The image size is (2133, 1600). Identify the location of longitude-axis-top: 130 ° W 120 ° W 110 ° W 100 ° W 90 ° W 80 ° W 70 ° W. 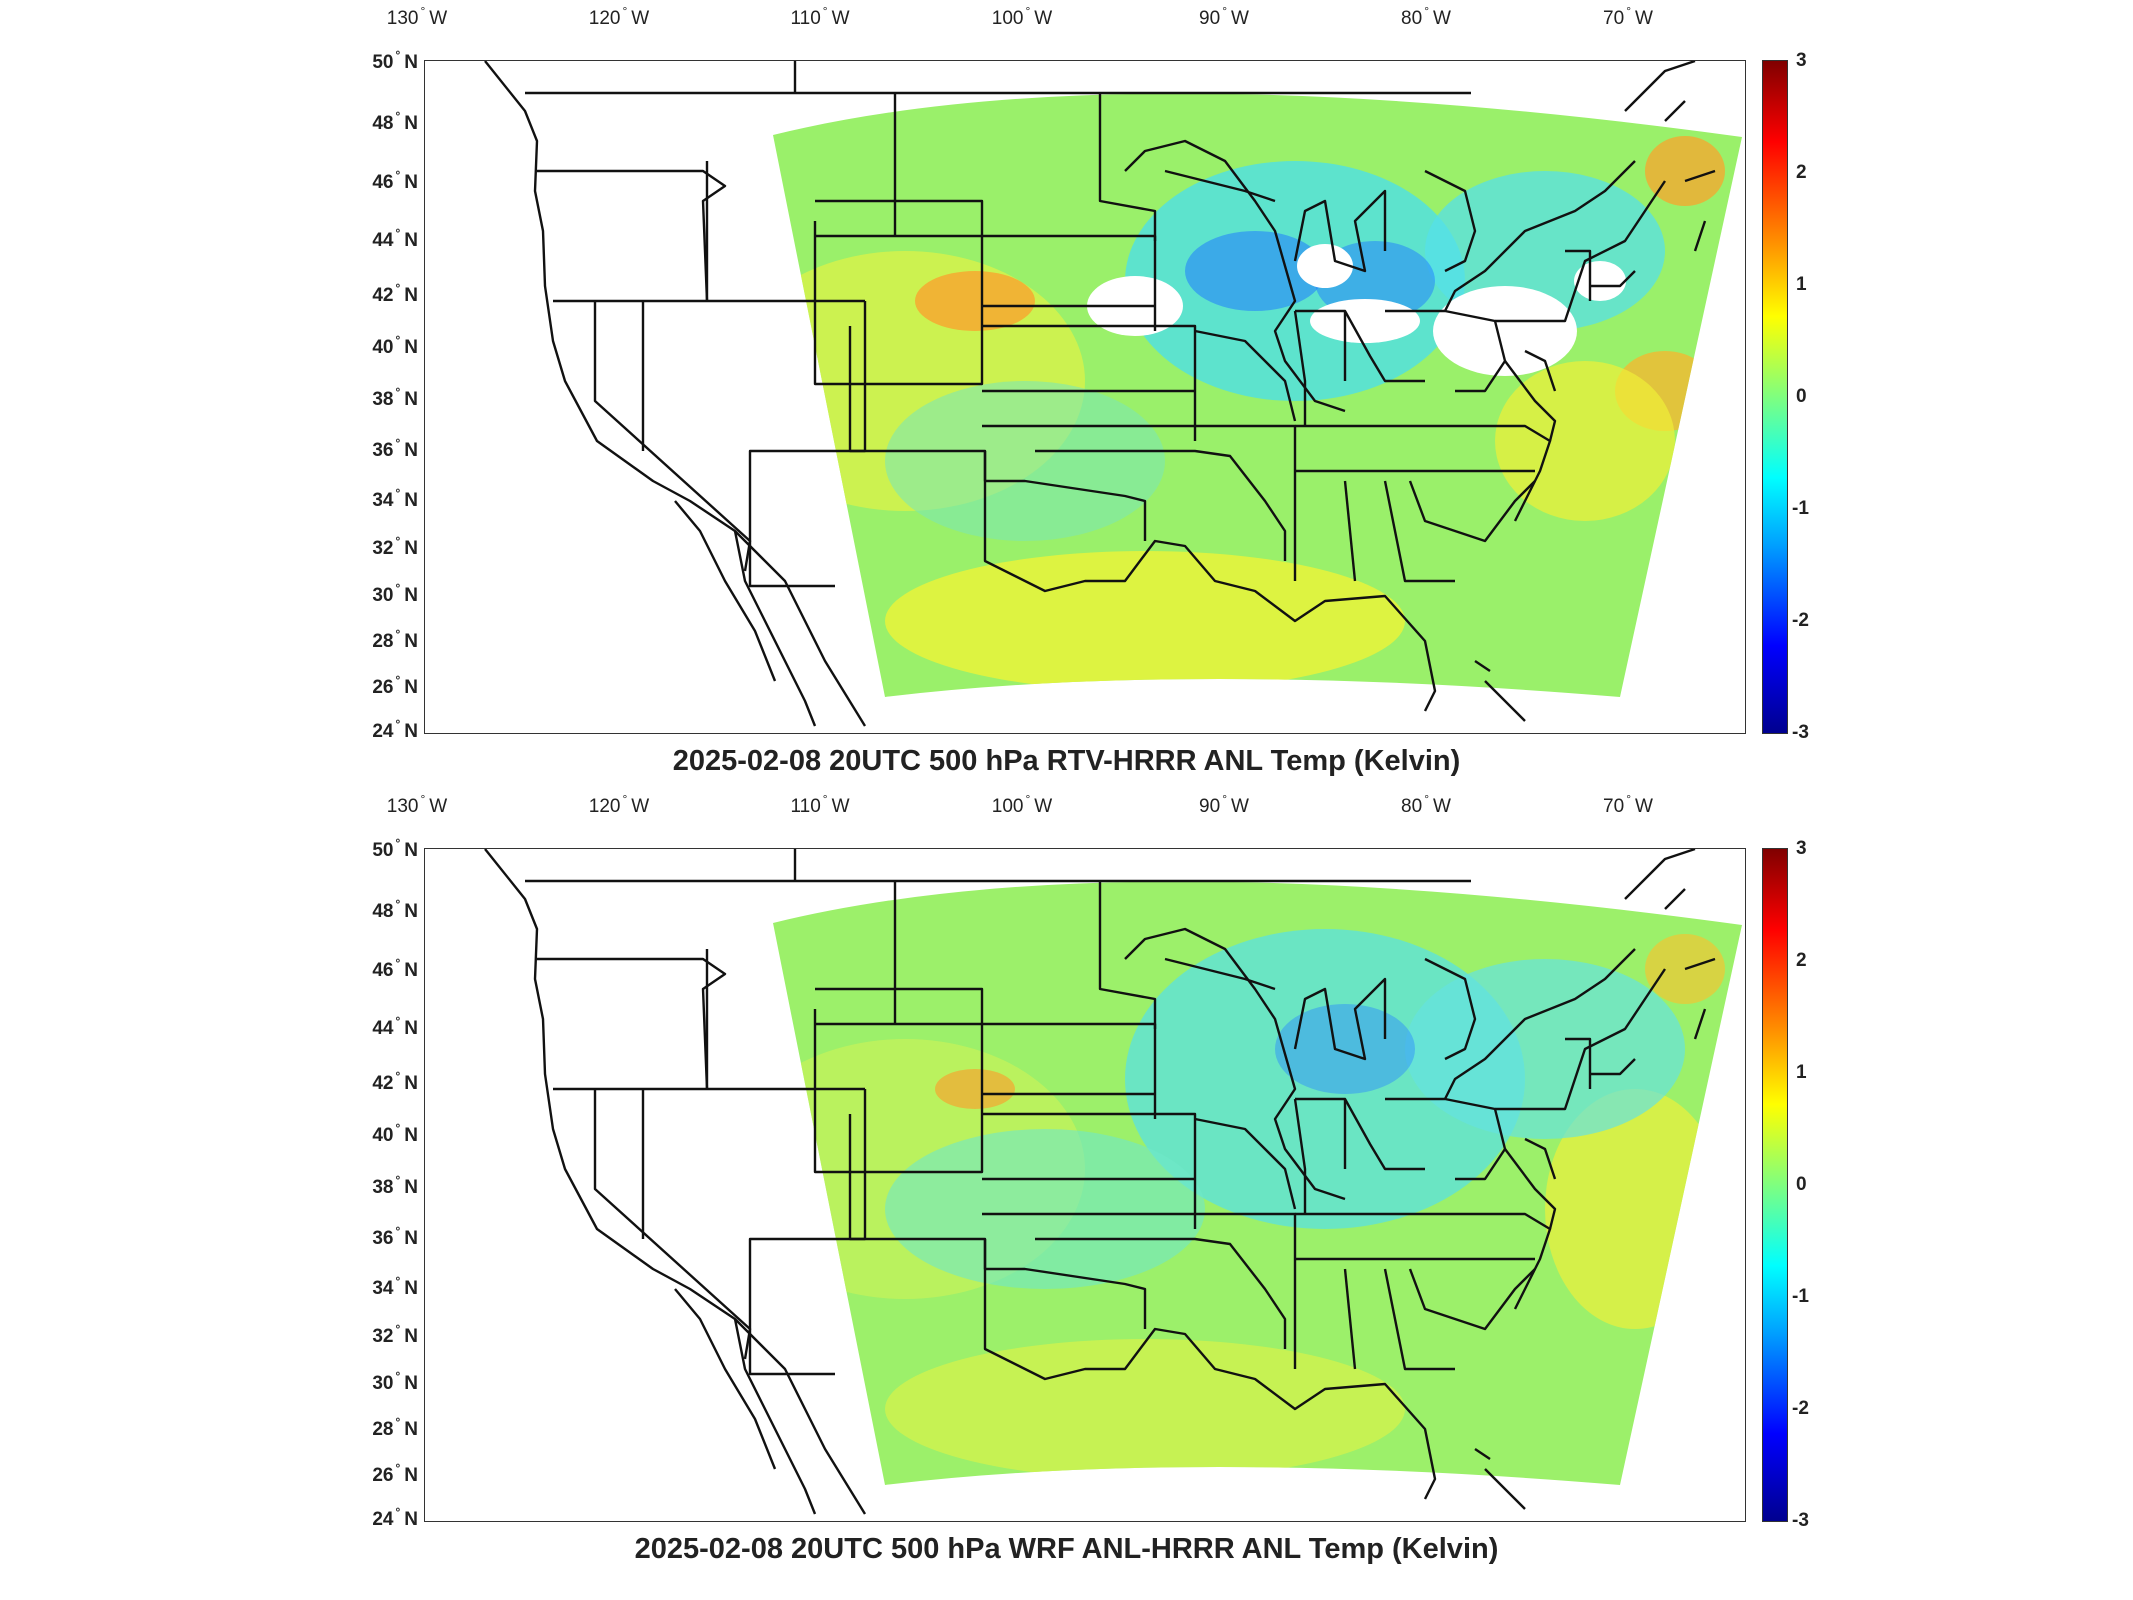
(1066, 21).